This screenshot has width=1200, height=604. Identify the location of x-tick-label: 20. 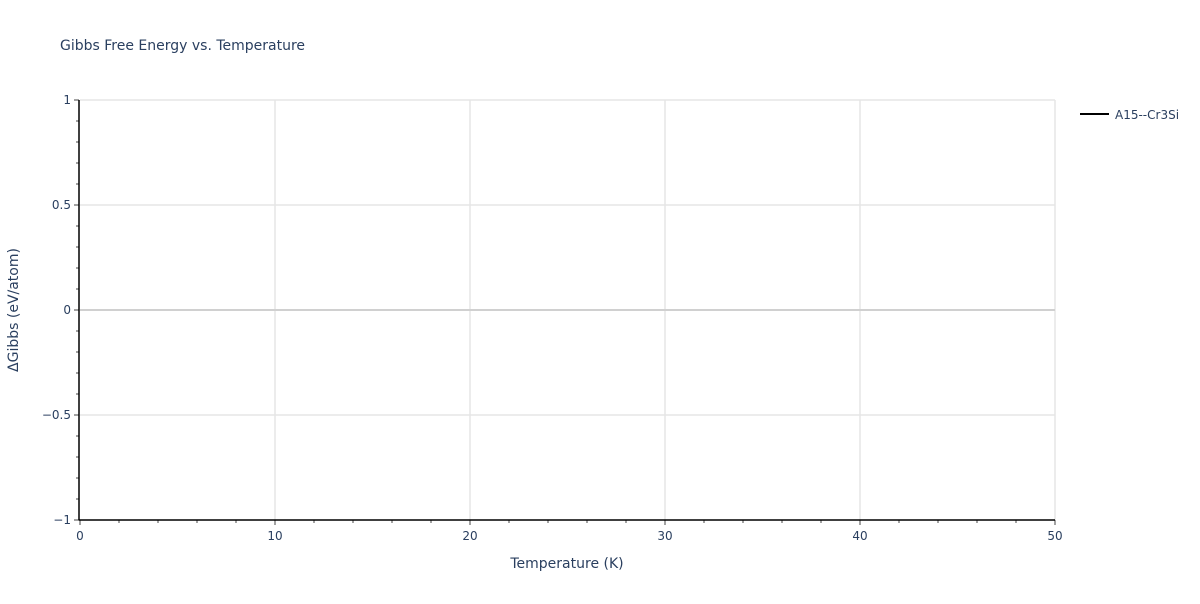
(469, 536).